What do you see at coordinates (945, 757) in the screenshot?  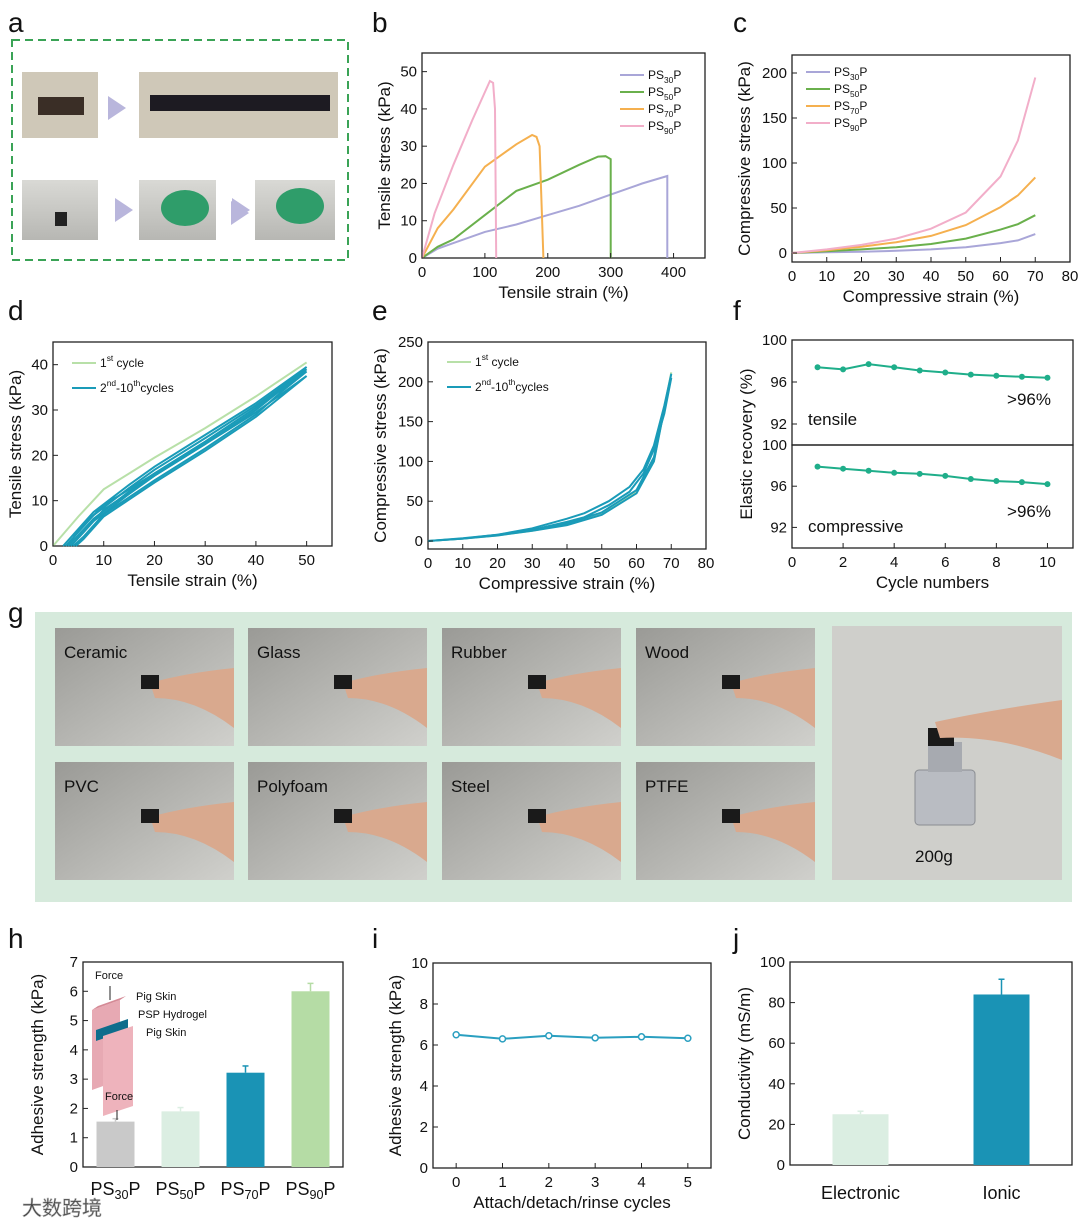 I see `steel-weight-neck` at bounding box center [945, 757].